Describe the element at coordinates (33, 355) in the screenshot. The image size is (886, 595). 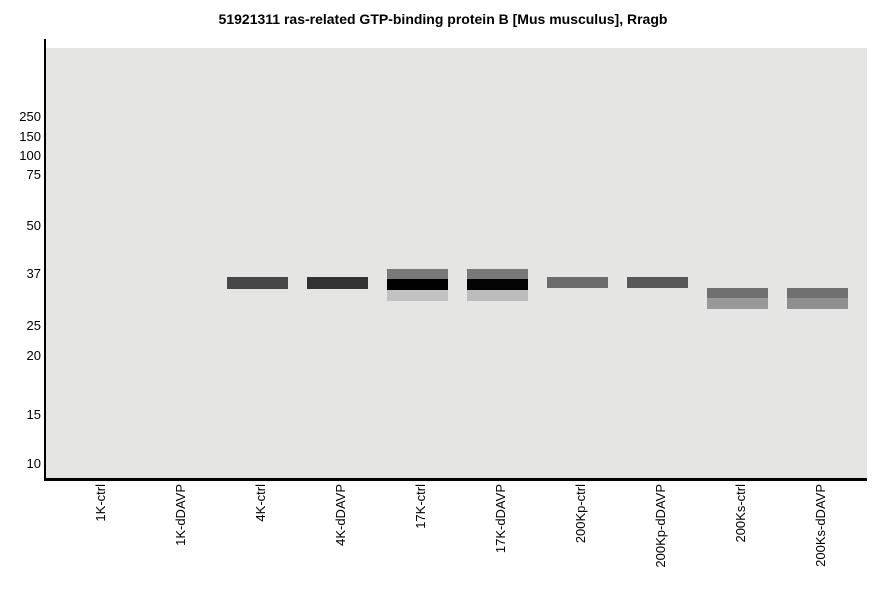
I see `mw-marker-label: 20` at that location.